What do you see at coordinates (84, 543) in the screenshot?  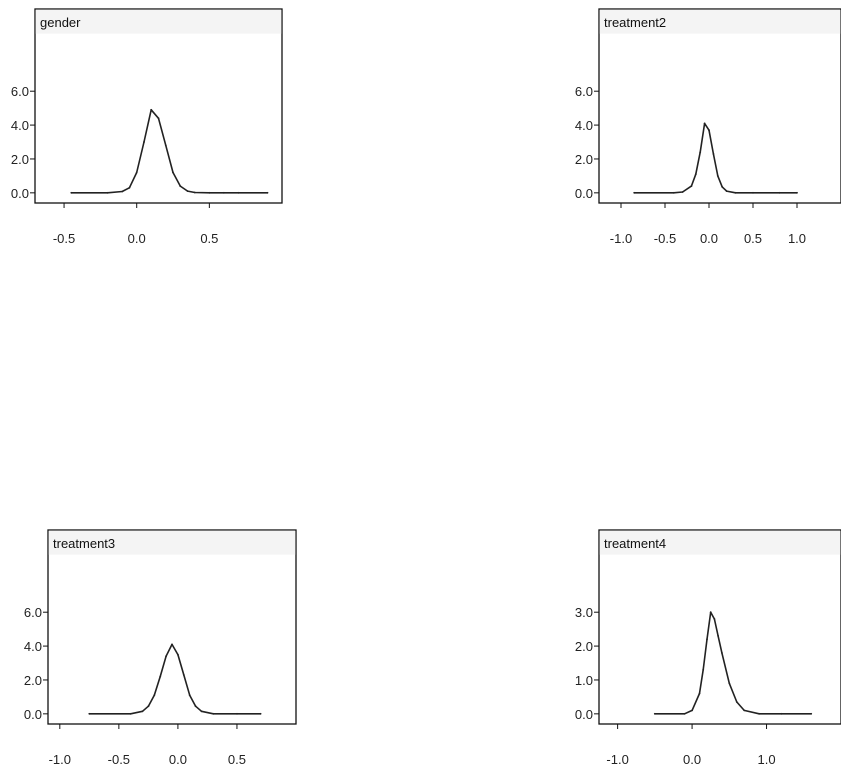 I see `panel-title: treatment3` at bounding box center [84, 543].